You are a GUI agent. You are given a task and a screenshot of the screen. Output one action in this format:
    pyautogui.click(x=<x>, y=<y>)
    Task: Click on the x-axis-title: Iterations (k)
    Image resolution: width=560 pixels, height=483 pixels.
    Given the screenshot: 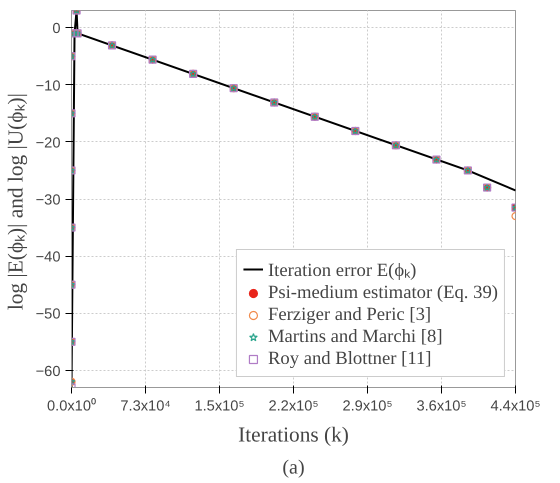 What is the action you would take?
    pyautogui.click(x=293, y=434)
    